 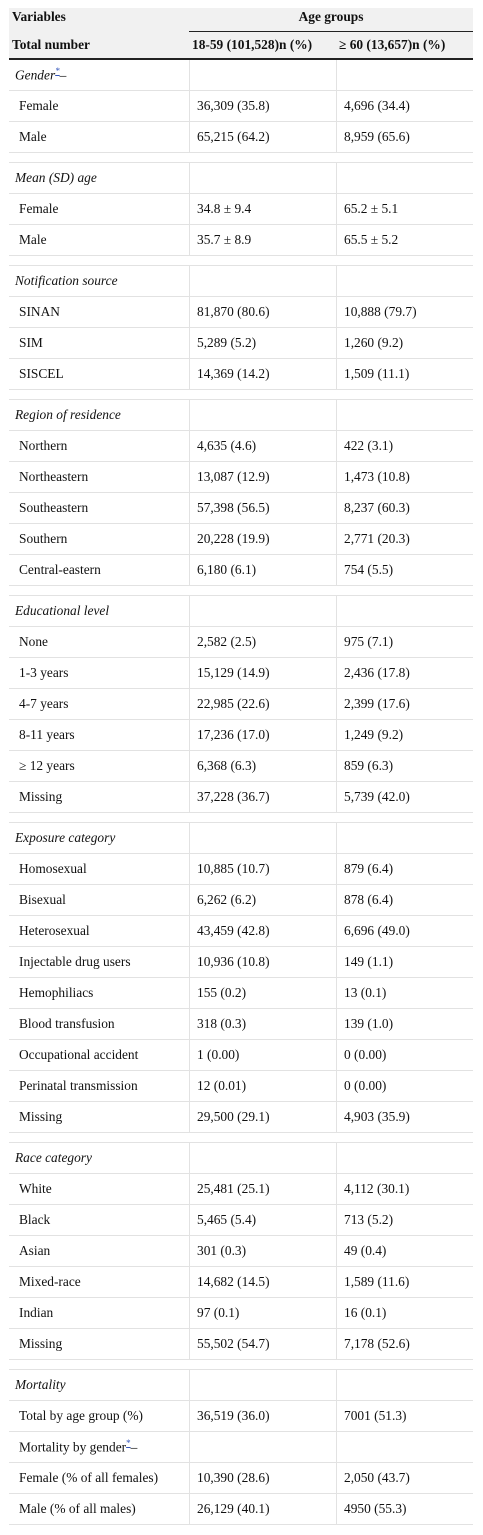 I want to click on row-label-cell: ≥ 12 years, so click(x=99, y=766).